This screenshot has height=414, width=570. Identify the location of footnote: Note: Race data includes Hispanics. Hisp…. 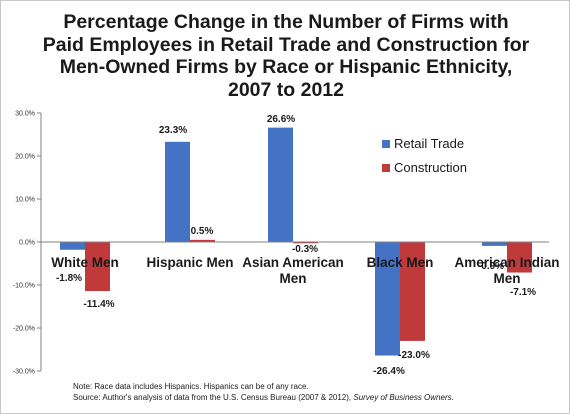
(263, 392).